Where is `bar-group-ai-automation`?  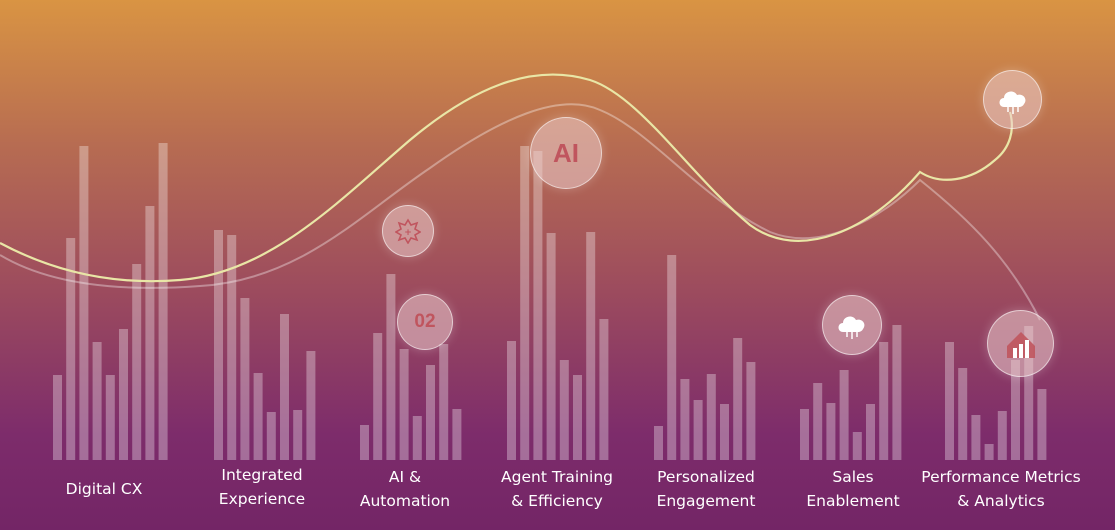 bar-group-ai-automation is located at coordinates (411, 367).